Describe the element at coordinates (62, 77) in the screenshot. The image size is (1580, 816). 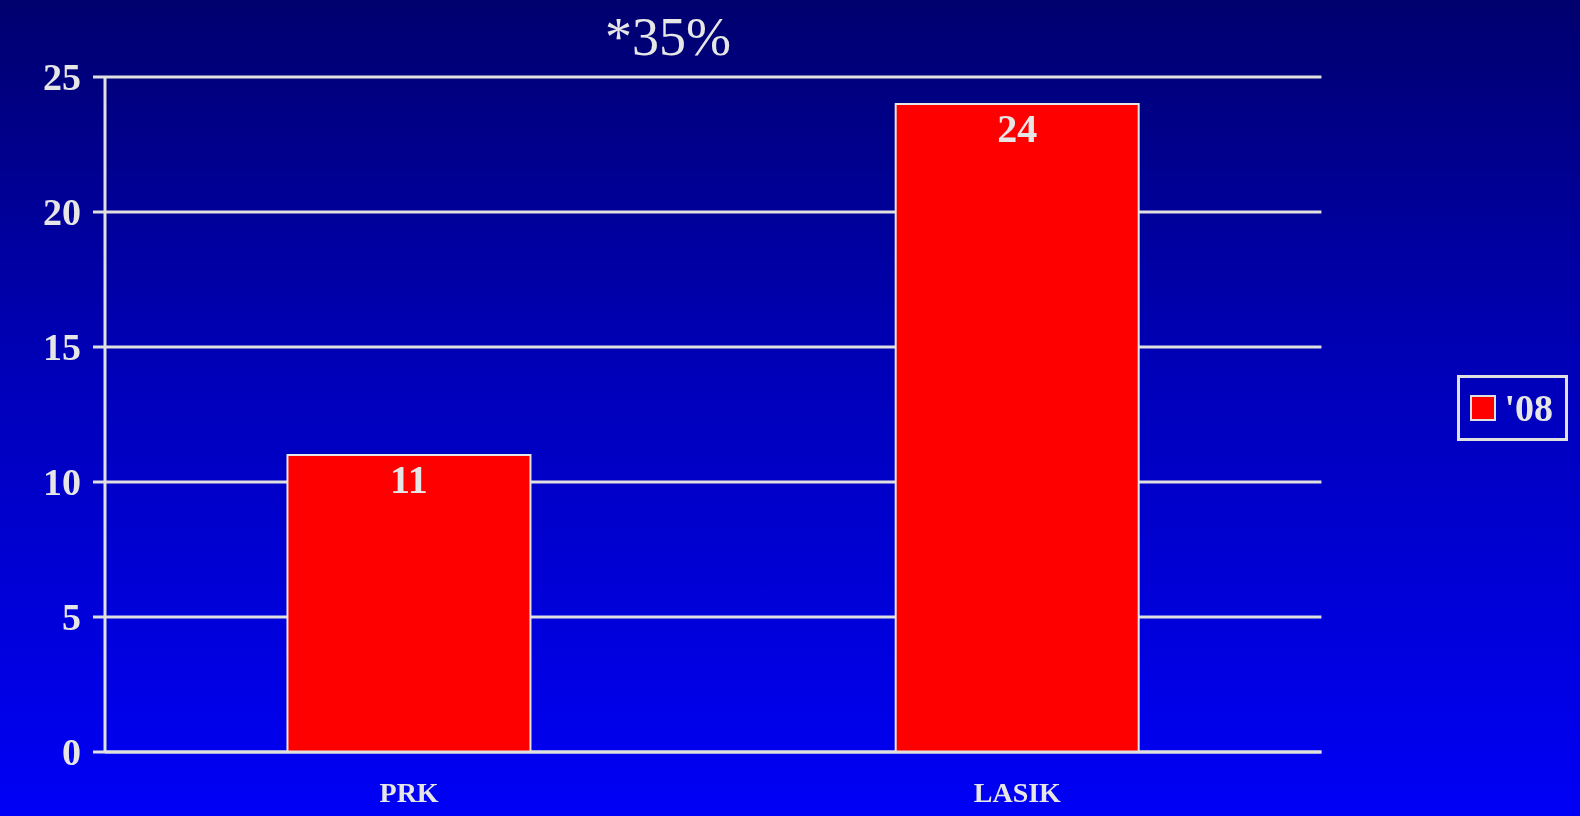
I see `y-tick-label: 25` at that location.